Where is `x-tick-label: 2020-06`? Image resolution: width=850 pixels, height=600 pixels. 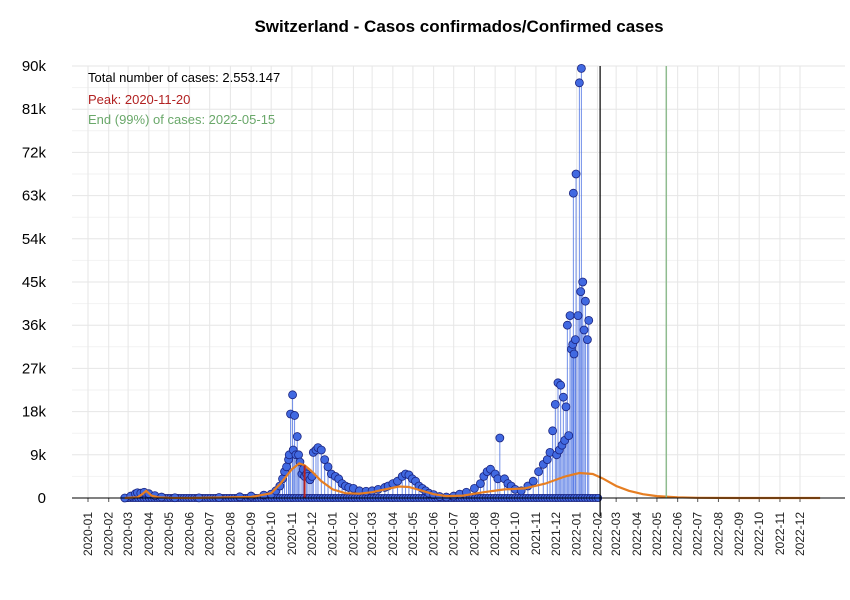 x-tick-label: 2020-06 is located at coordinates (190, 534).